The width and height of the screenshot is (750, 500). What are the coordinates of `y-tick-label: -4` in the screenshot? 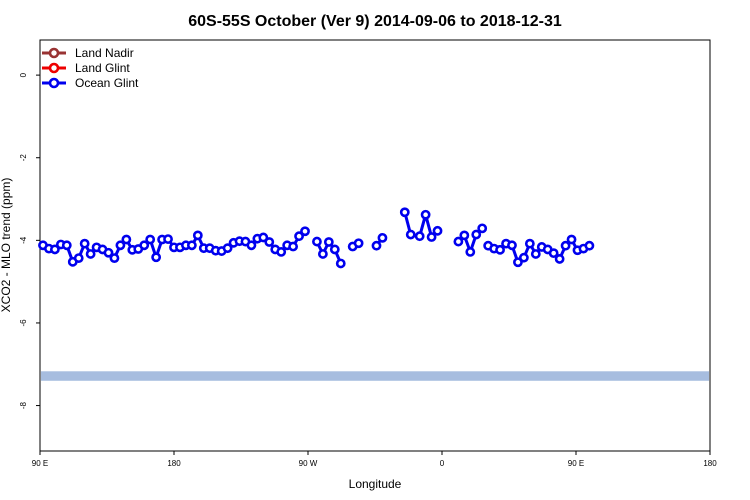 It's located at (23, 240).